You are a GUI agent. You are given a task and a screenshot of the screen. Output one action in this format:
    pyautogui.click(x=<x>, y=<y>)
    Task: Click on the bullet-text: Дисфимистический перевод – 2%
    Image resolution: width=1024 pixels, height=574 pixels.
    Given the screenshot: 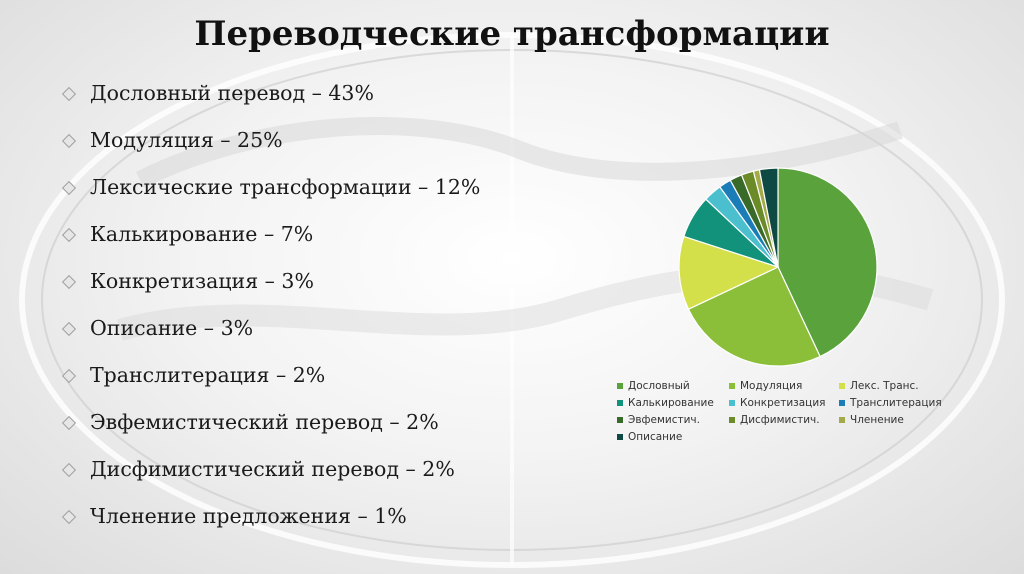 What is the action you would take?
    pyautogui.click(x=272, y=469)
    